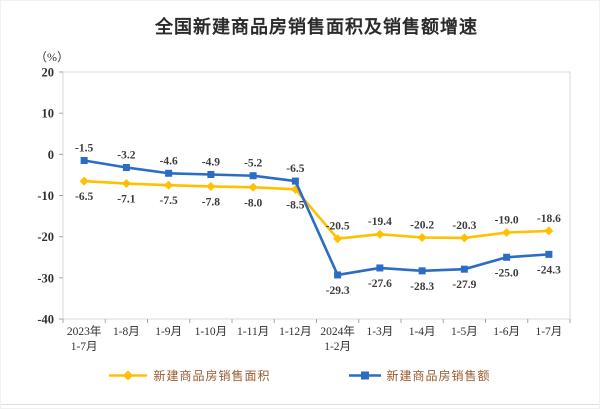 The height and width of the screenshot is (409, 600). What do you see at coordinates (338, 291) in the screenshot?
I see `data-point-label: -29.3` at bounding box center [338, 291].